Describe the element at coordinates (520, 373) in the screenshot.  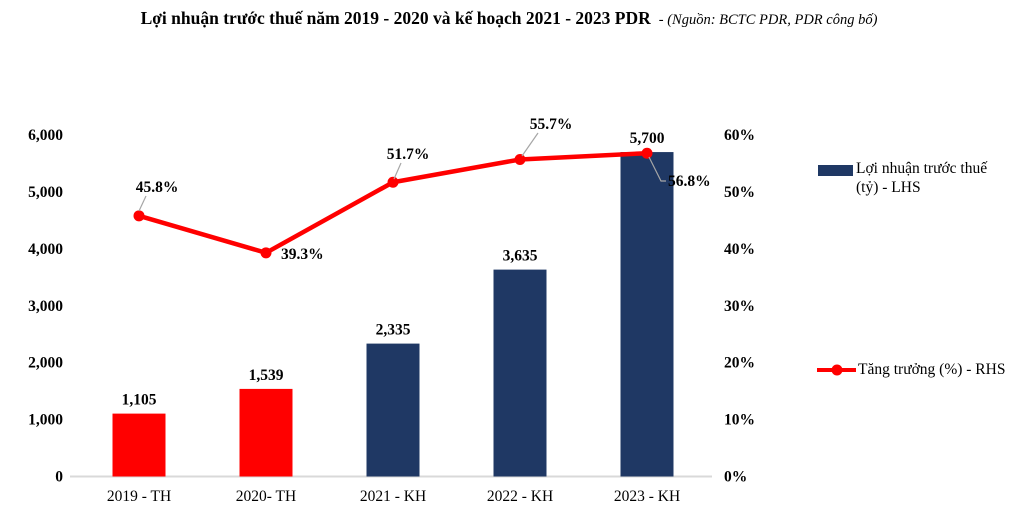
I see `bar-2022 - KH` at that location.